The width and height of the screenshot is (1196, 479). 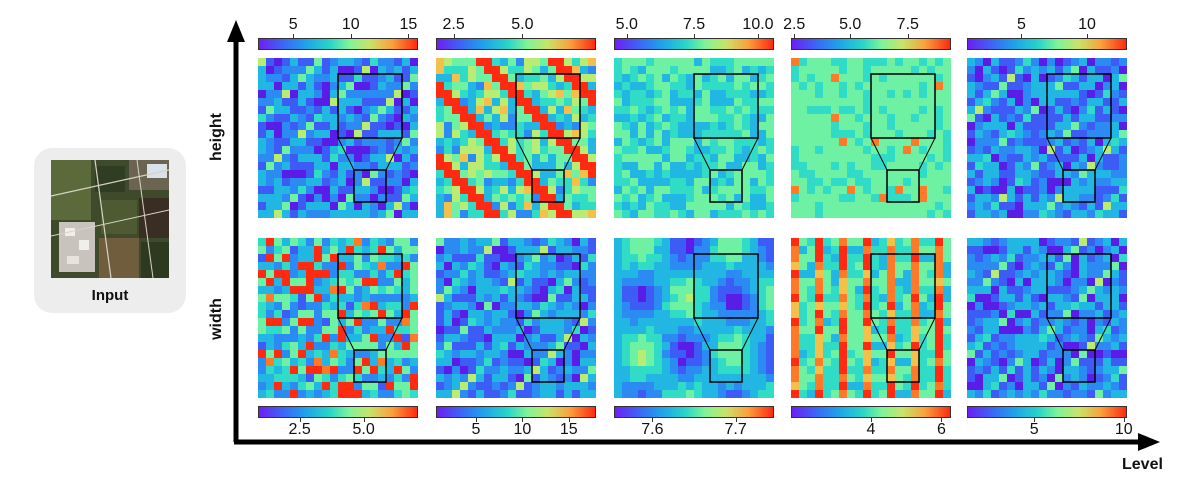 I want to click on x-axis-arrow-icon, so click(x=1149, y=442).